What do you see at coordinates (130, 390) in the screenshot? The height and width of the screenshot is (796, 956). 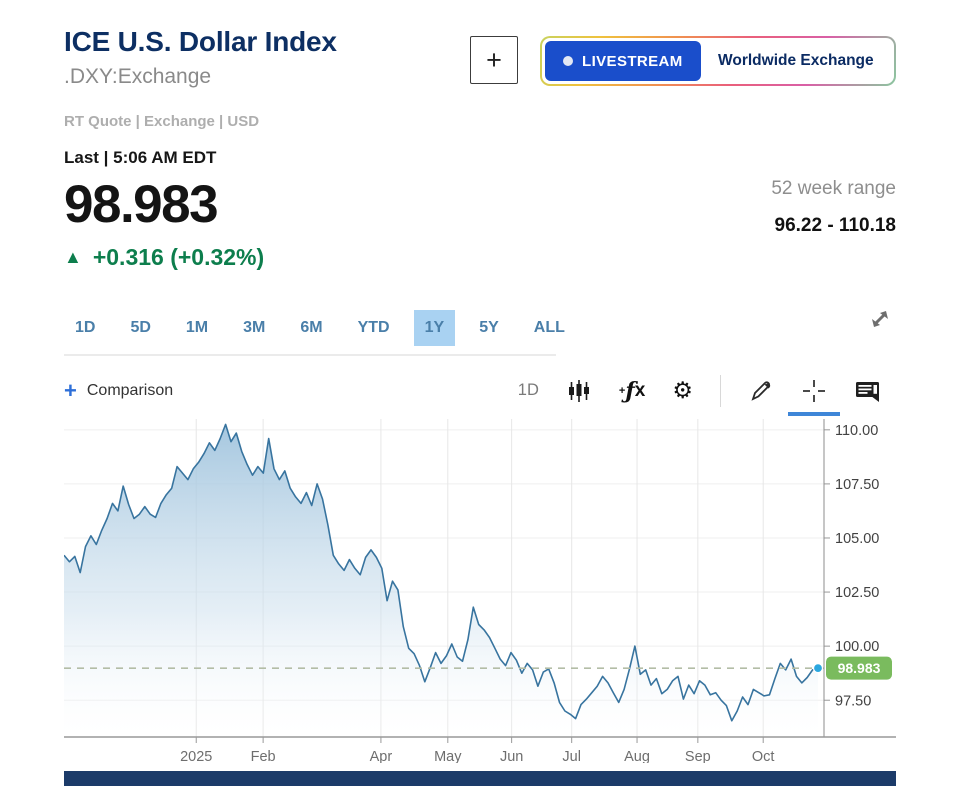 I see `comparison-label: Comparison` at bounding box center [130, 390].